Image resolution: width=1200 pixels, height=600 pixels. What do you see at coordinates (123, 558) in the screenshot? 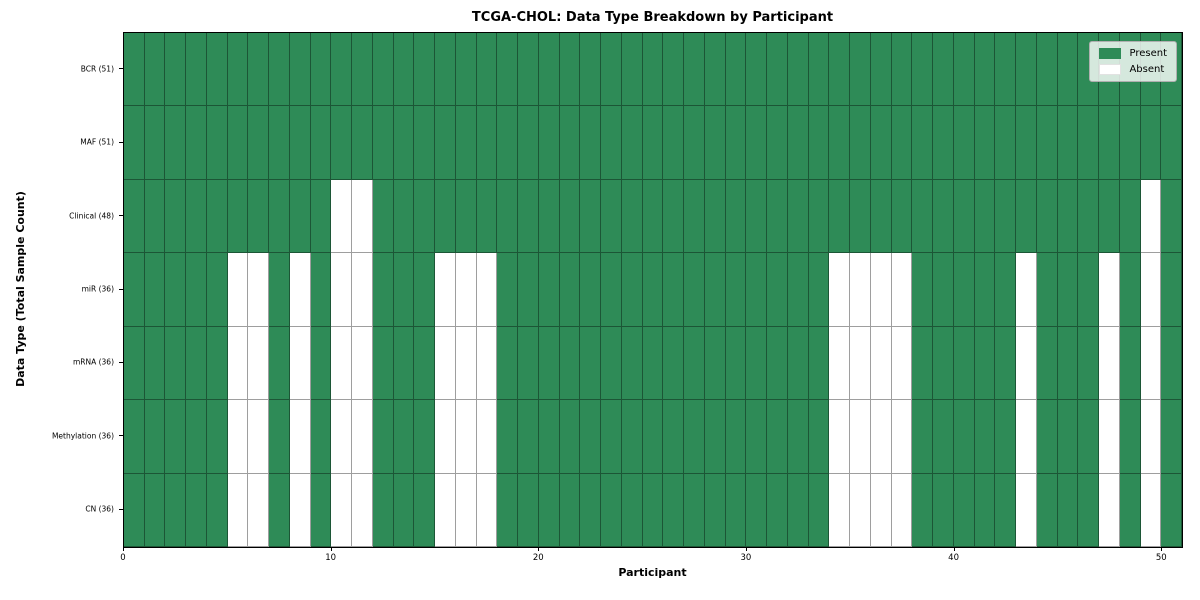
I see `x-tick-label: 0` at bounding box center [123, 558].